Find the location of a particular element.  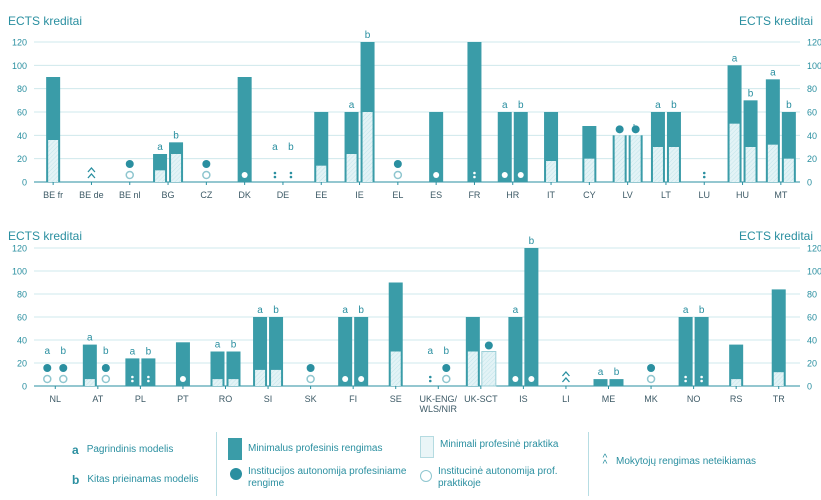

swatch-minimum-training is located at coordinates (235, 449).